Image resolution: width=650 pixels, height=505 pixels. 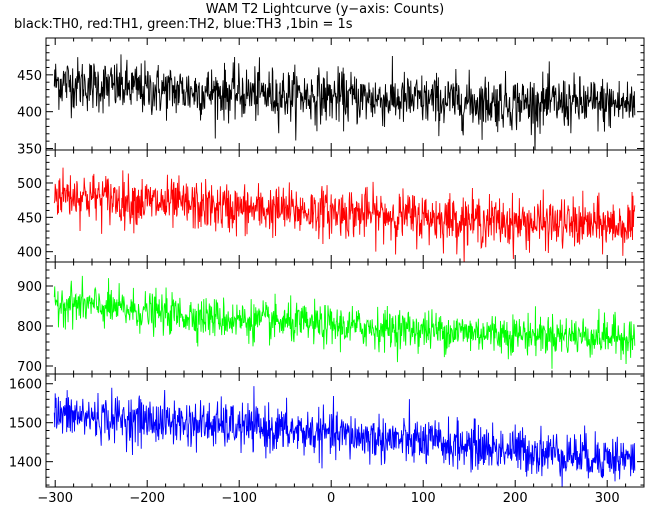 I want to click on y-tick-label: 1400, so click(x=25, y=463).